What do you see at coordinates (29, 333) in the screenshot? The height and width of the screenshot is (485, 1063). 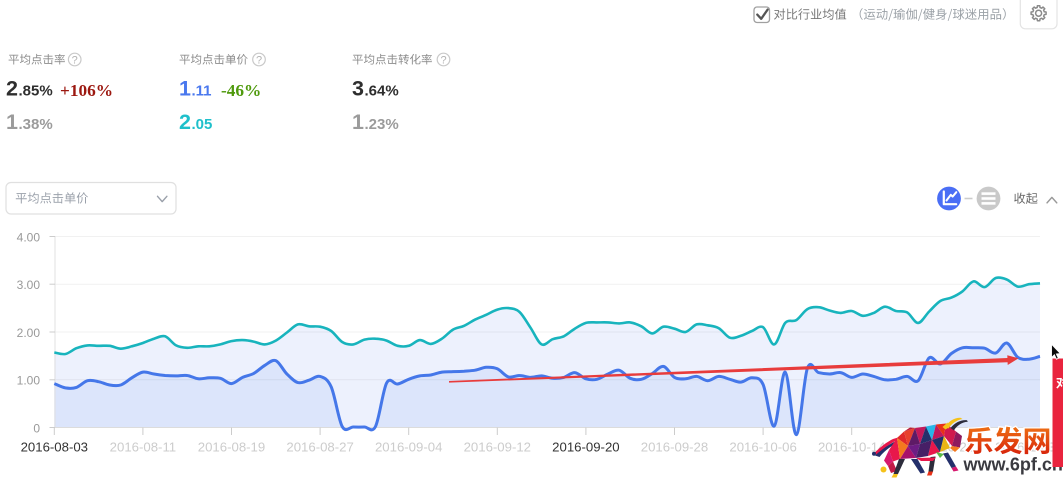 I see `svg-text: 2.00` at bounding box center [29, 333].